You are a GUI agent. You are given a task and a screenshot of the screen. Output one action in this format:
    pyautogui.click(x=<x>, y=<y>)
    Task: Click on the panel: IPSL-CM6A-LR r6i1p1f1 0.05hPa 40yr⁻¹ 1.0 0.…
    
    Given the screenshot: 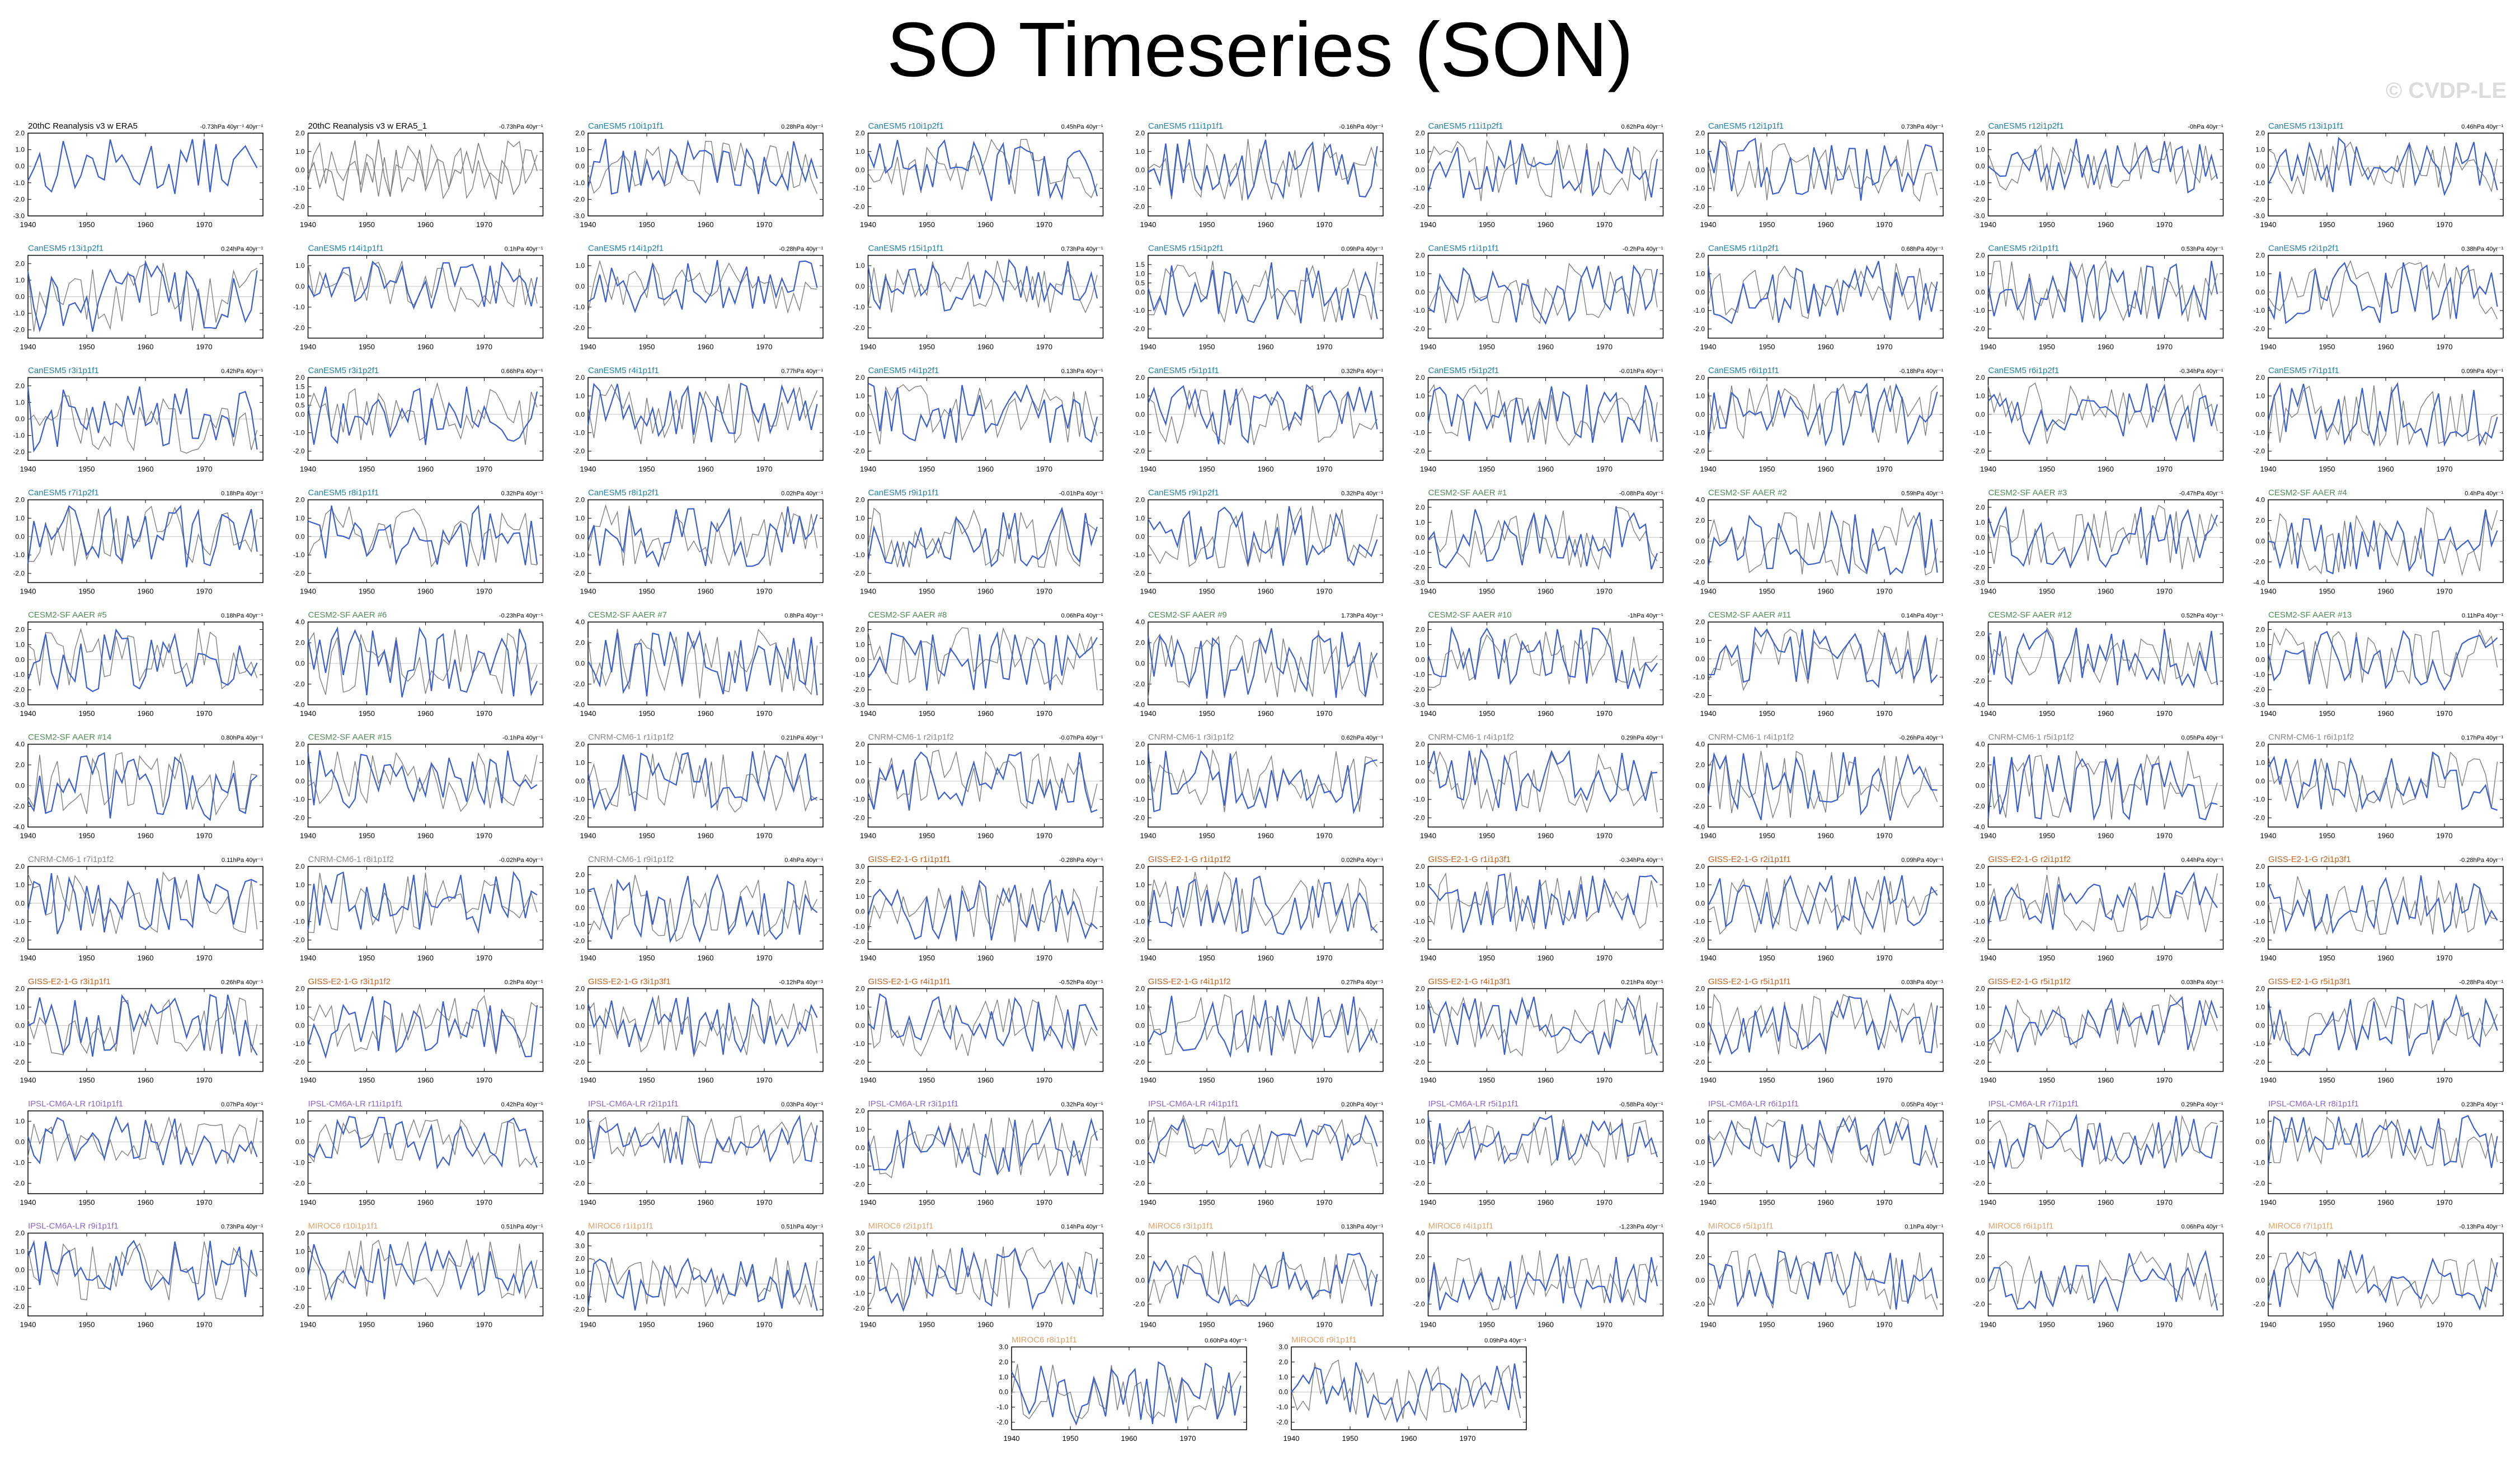 What is the action you would take?
    pyautogui.click(x=1819, y=1153)
    